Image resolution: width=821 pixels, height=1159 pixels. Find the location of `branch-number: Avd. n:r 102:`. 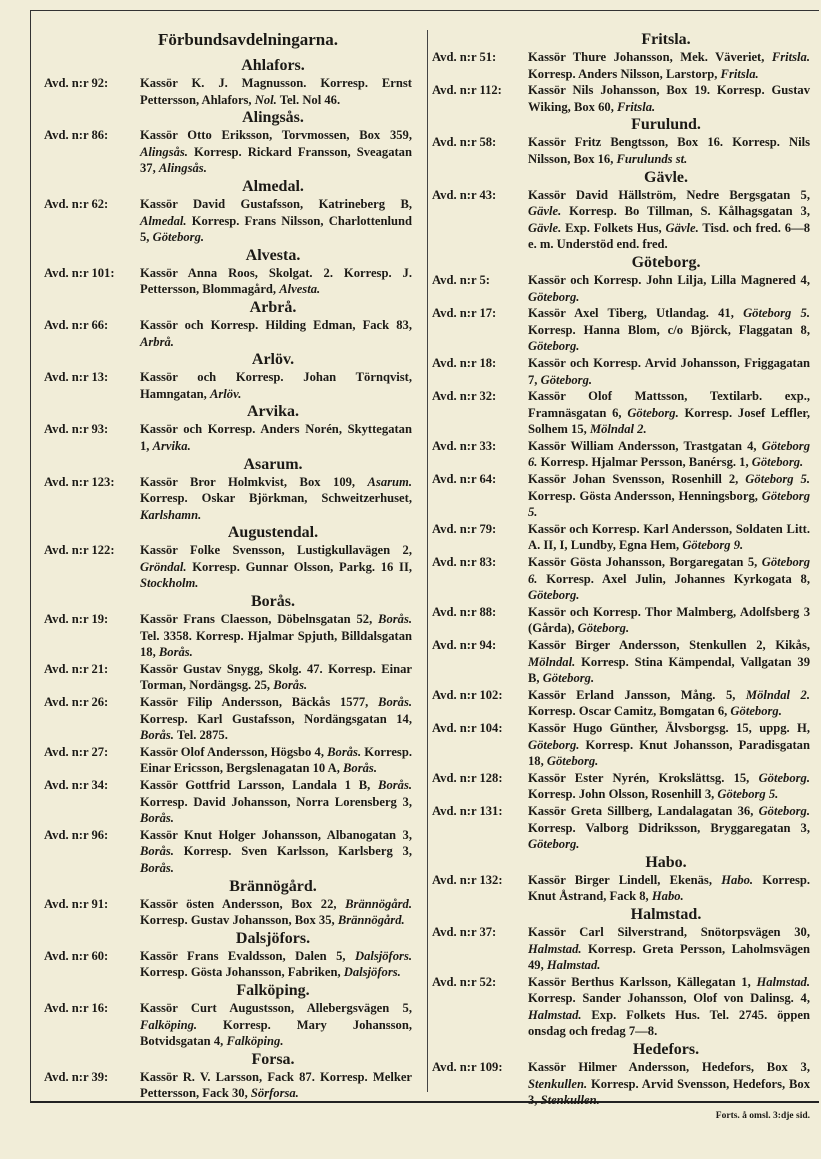

branch-number: Avd. n:r 102: is located at coordinates (467, 694).